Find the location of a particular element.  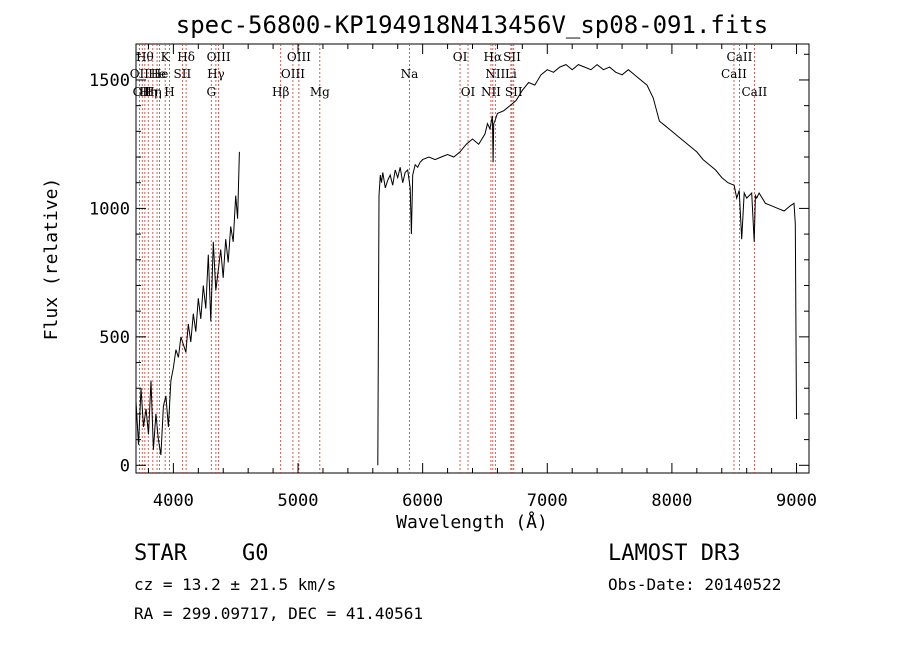

emission-line-label: Na is located at coordinates (410, 74).